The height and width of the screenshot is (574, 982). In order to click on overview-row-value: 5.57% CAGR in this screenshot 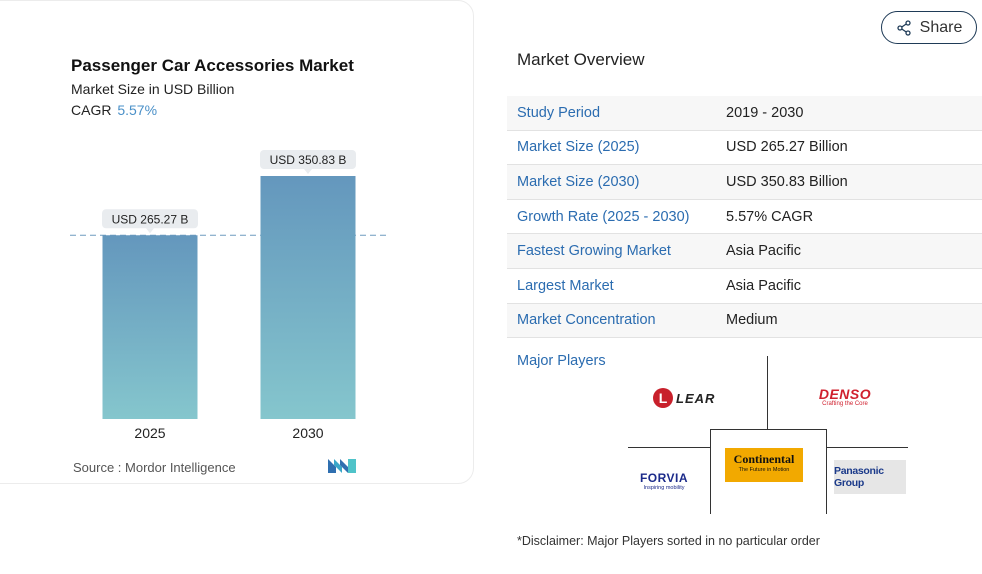, I will do `click(770, 216)`.